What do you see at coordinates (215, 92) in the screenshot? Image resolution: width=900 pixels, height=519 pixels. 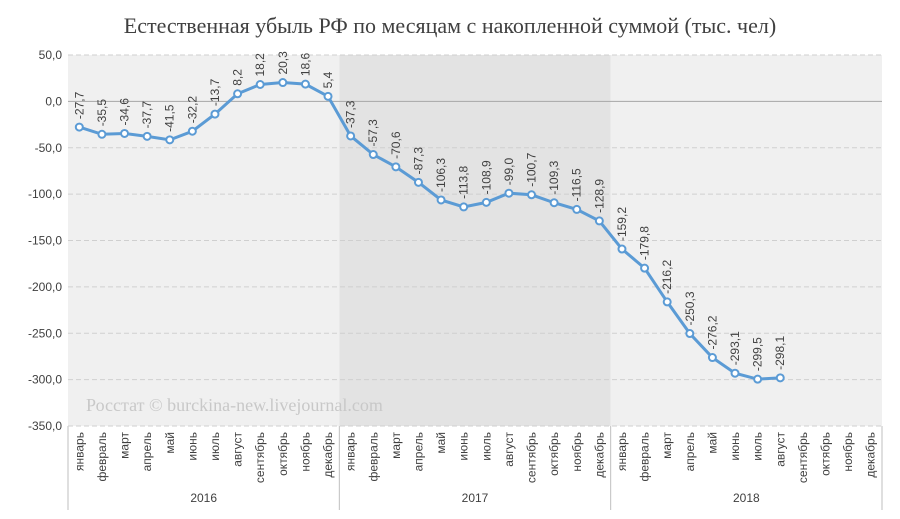 I see `value-label: -13,7` at bounding box center [215, 92].